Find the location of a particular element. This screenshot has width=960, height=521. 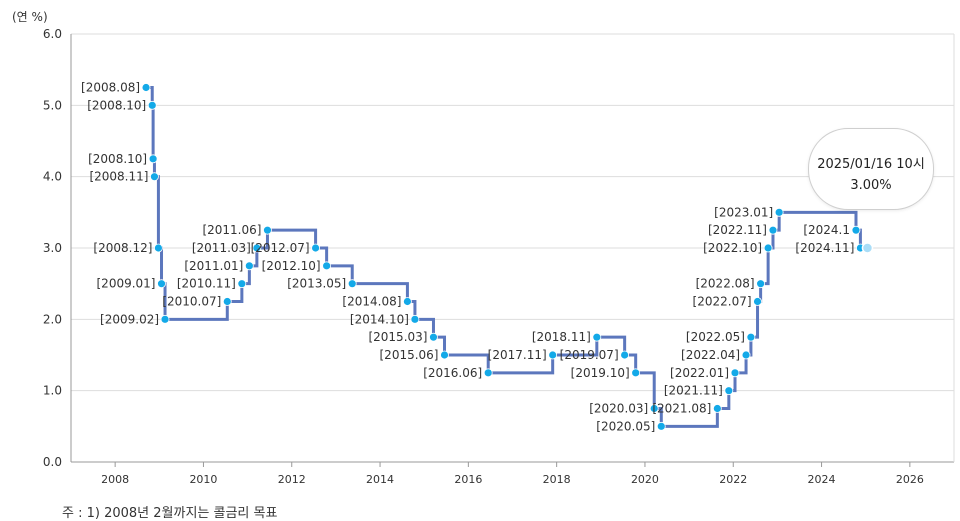

data-label: [2008.11] is located at coordinates (118, 177).